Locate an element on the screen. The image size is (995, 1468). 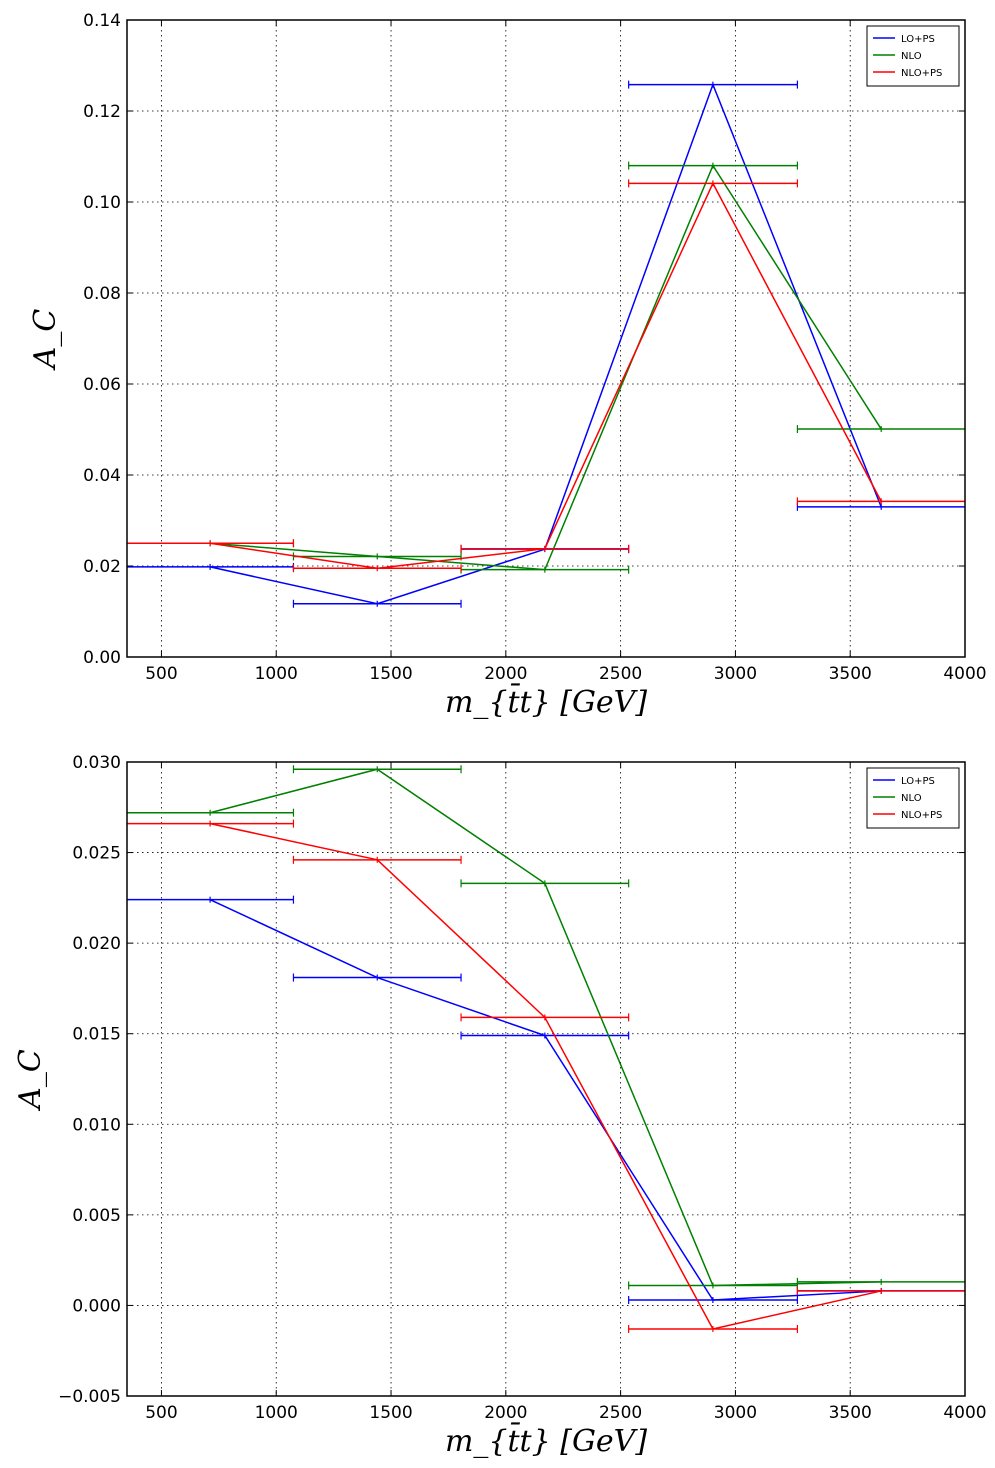
y-tick-label: 0.06 is located at coordinates (102, 385).